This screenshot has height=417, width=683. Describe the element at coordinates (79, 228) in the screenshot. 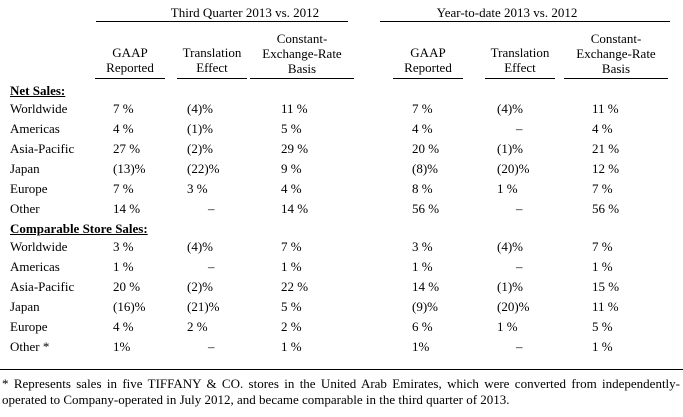

I see `section-label: Comparable Store Sales:` at that location.